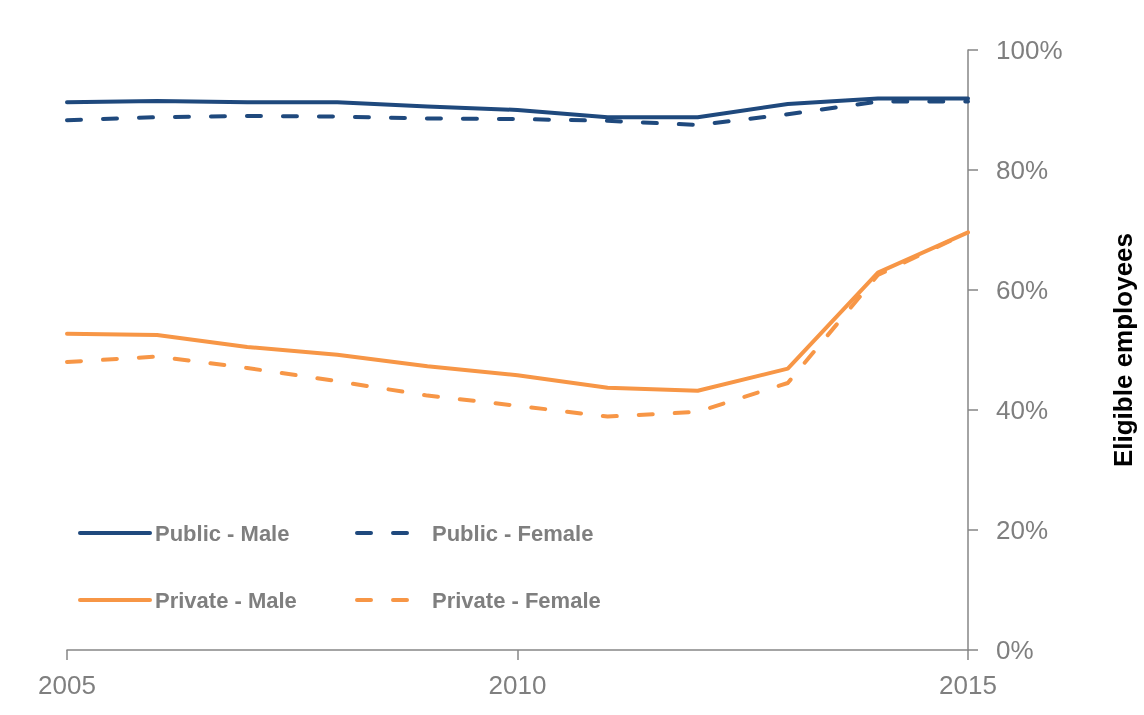  I want to click on y-axis-title: Eligible employees, so click(1123, 350).